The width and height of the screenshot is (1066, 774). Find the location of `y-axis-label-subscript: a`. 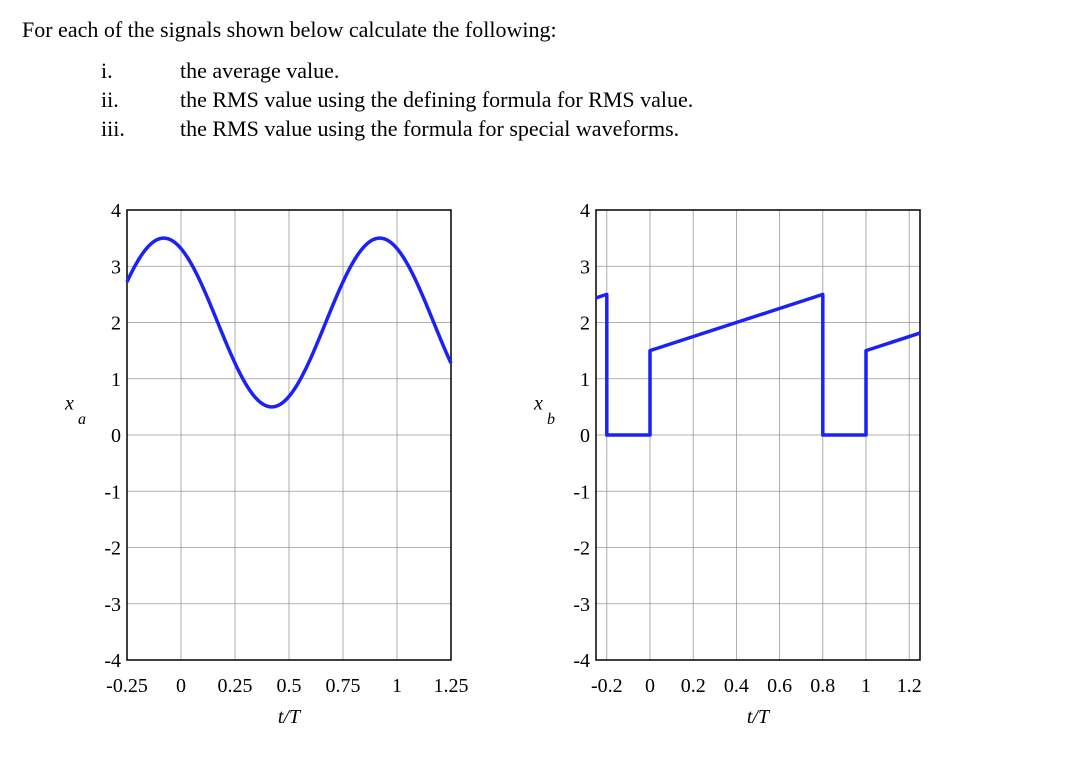

y-axis-label-subscript: a is located at coordinates (82, 419).